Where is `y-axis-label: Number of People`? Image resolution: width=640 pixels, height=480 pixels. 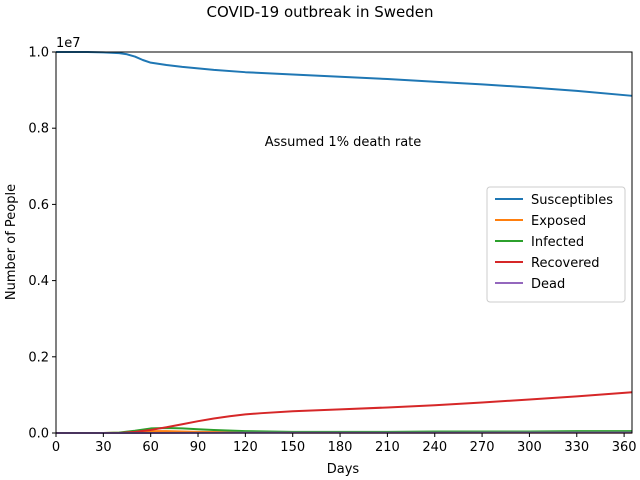 y-axis-label: Number of People is located at coordinates (11, 242).